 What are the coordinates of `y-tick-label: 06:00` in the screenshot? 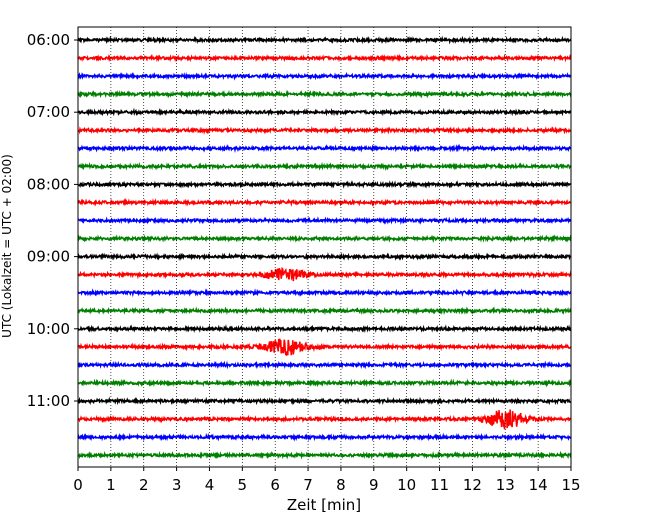 It's located at (48, 40).